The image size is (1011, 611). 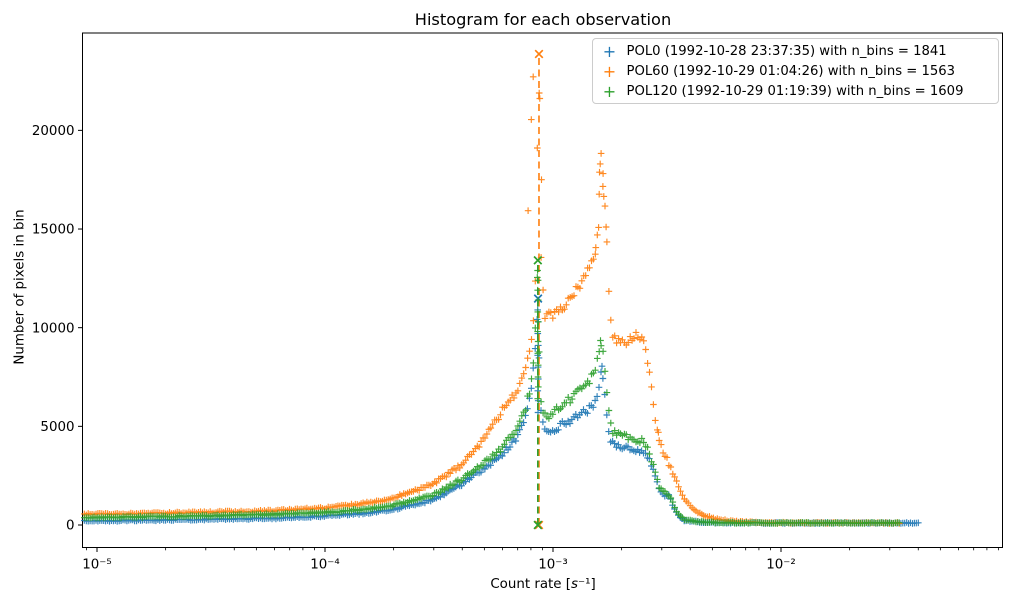 I want to click on x-axis-label-suffix: ⁻¹], so click(x=587, y=584).